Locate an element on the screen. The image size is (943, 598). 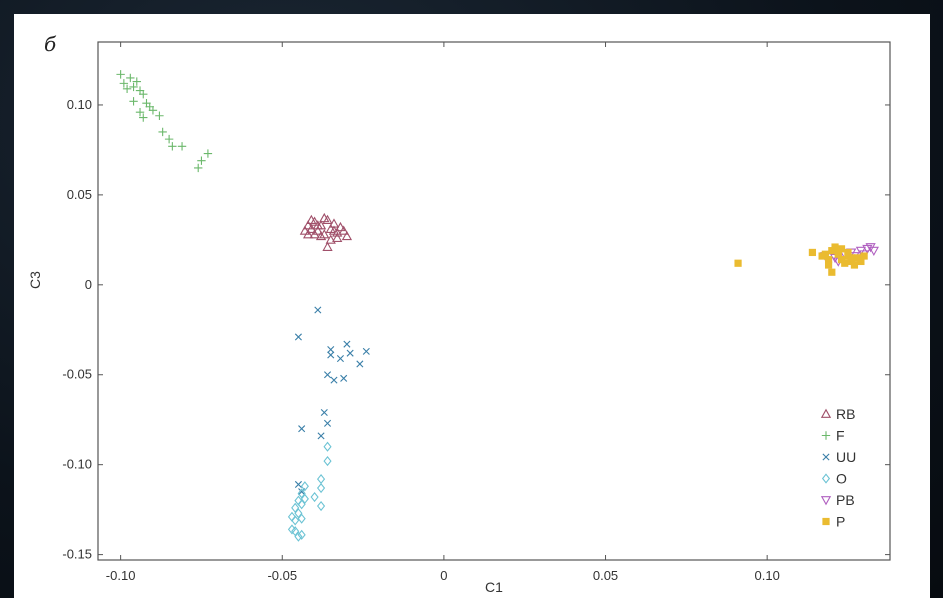
x-tick-label: 0.05 is located at coordinates (605, 575).